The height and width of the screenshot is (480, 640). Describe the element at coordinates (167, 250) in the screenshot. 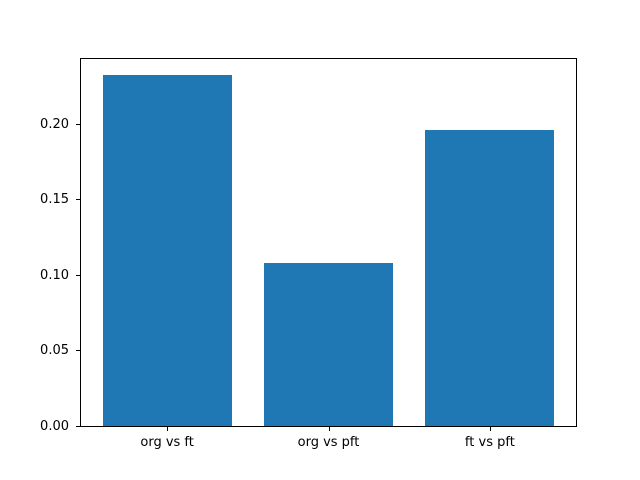

I see `bar-org-vs-ft` at that location.